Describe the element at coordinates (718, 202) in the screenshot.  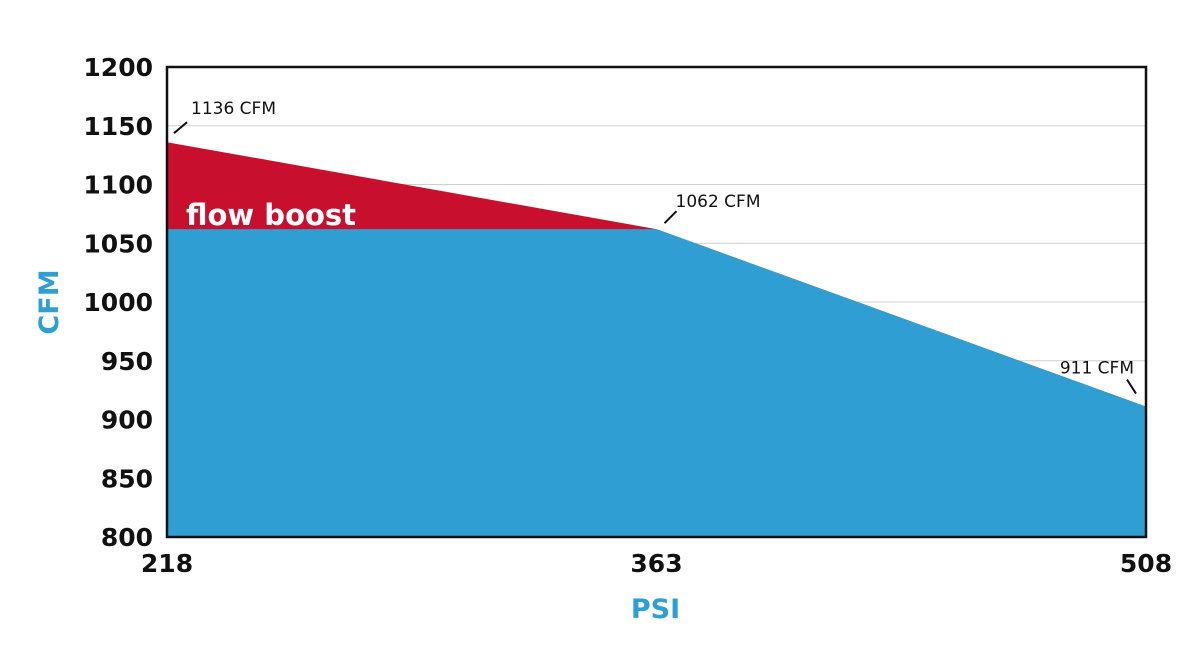
I see `annotation-label: 1062 CFM` at that location.